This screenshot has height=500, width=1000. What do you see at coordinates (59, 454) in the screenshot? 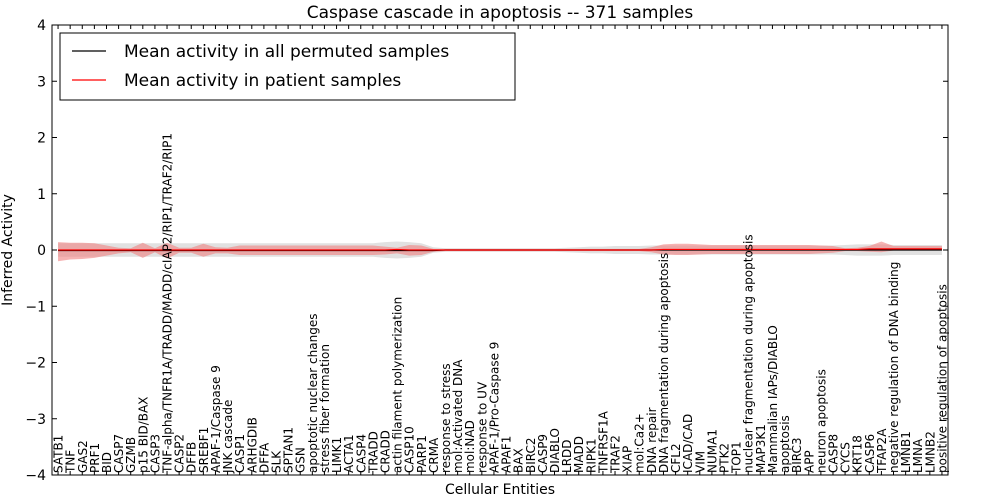
I see `x-tick-label: SATB1` at bounding box center [59, 454].